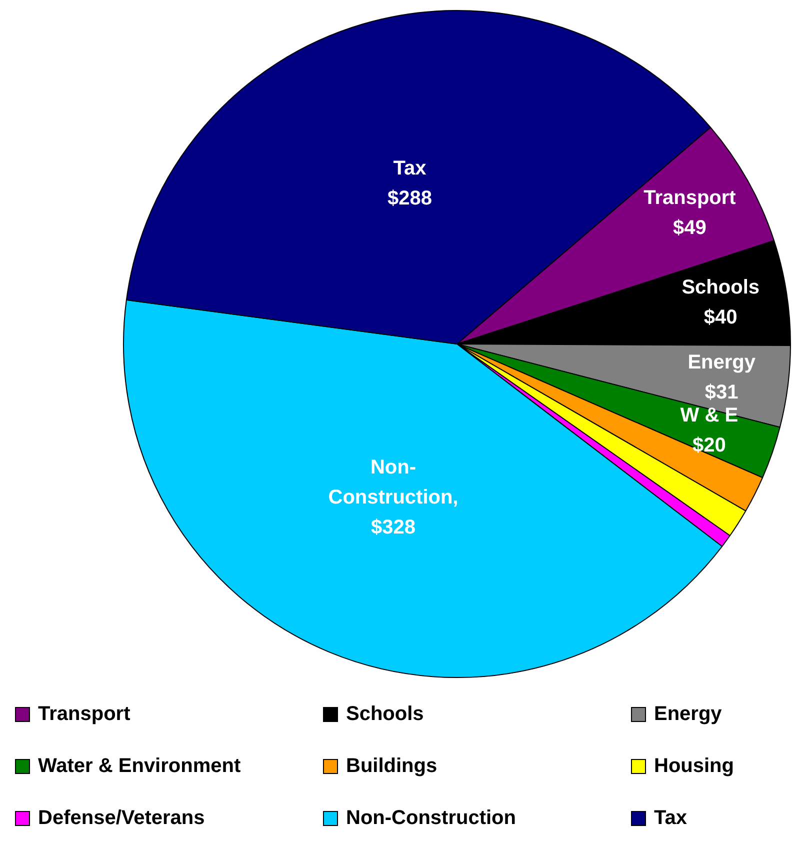 The height and width of the screenshot is (842, 796). I want to click on legend-label: Energy, so click(688, 714).